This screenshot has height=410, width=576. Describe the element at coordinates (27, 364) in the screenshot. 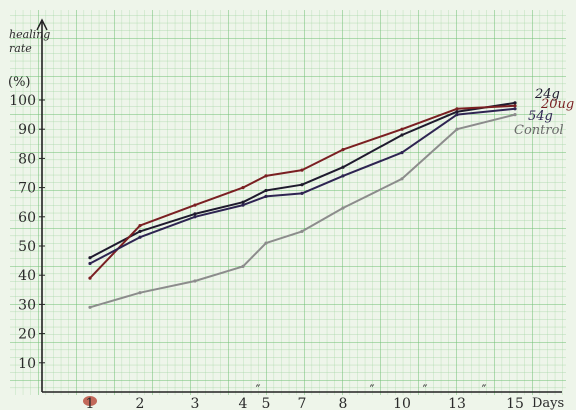

I see `y-tick-label: 10` at that location.